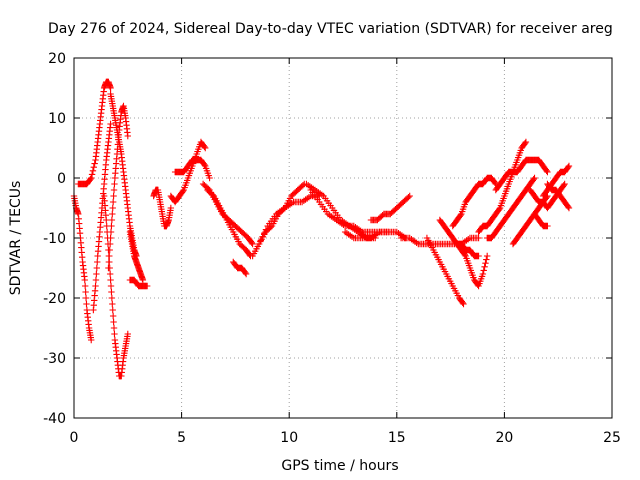 The image size is (640, 480). I want to click on data-point-arc-27-interp, so click(546, 170).